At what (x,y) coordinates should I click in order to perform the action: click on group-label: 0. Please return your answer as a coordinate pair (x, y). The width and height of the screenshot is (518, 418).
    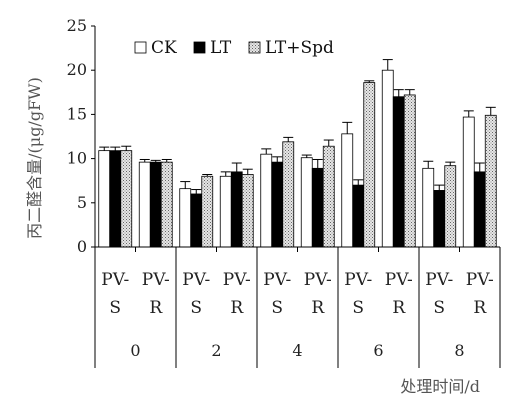
    Looking at the image, I should click on (135, 350).